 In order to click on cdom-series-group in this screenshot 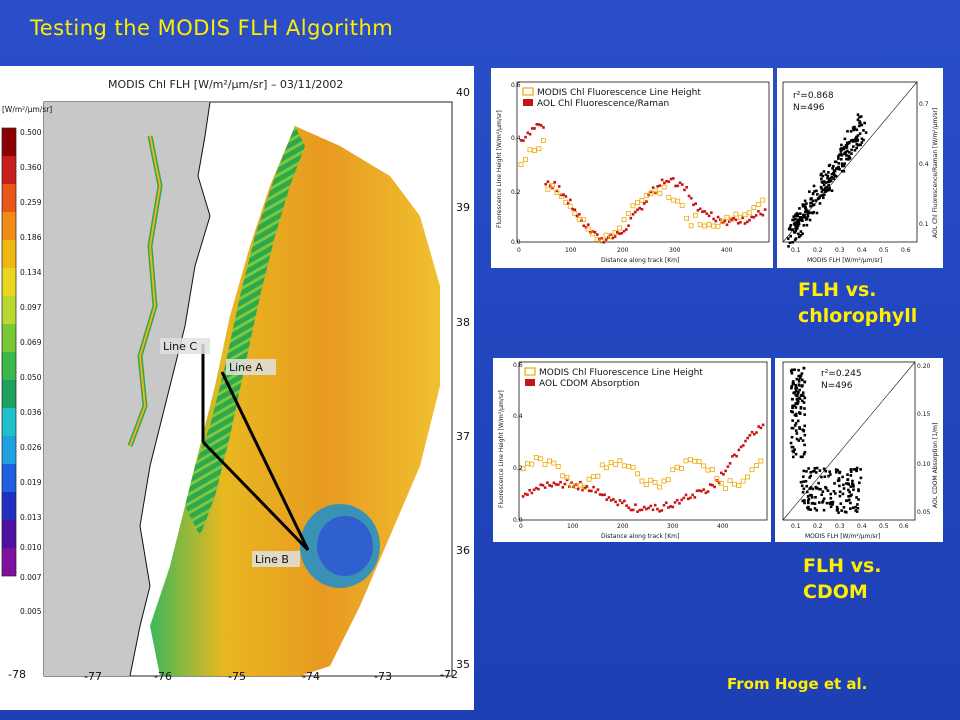, I will do `click(642, 468)`.